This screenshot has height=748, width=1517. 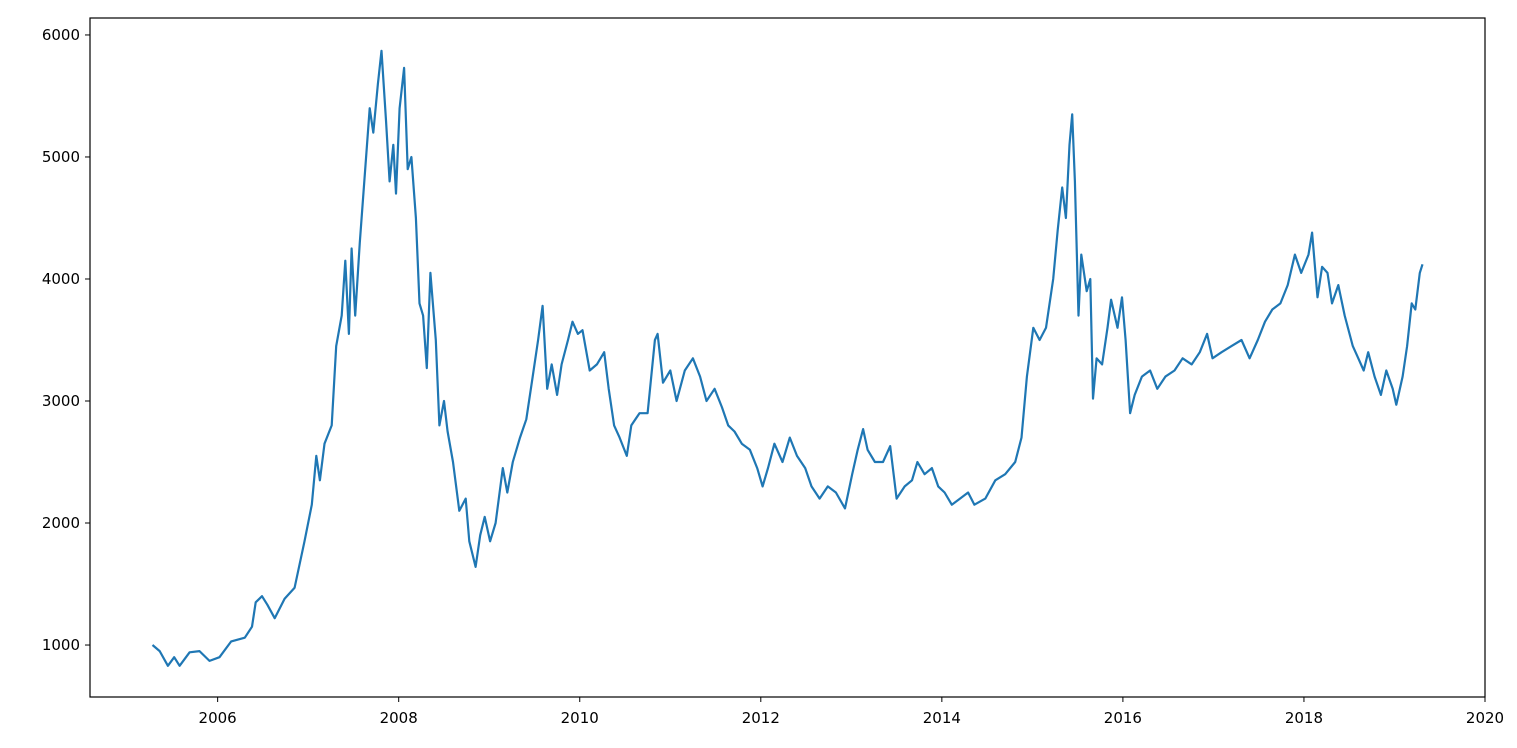 I want to click on x-tick-label: 2008, so click(x=399, y=718).